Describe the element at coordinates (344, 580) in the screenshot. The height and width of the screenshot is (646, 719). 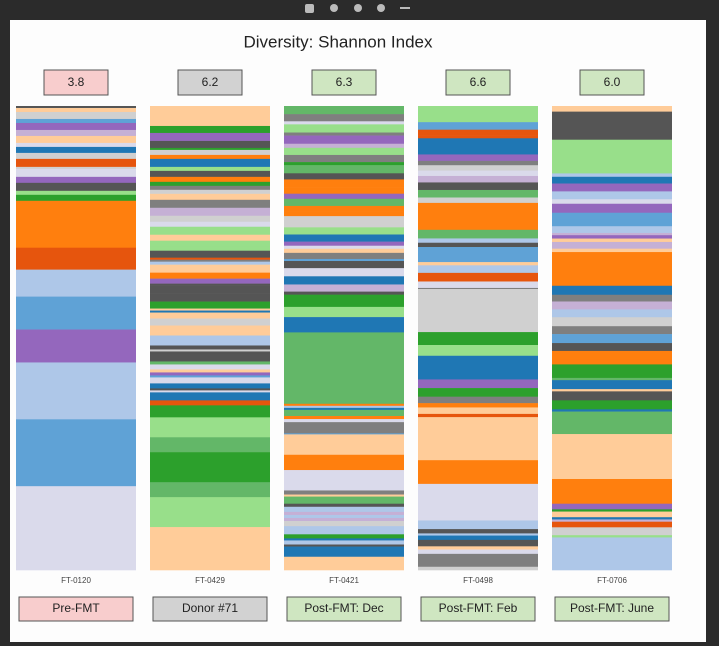
I see `sample-id: FT-0421` at that location.